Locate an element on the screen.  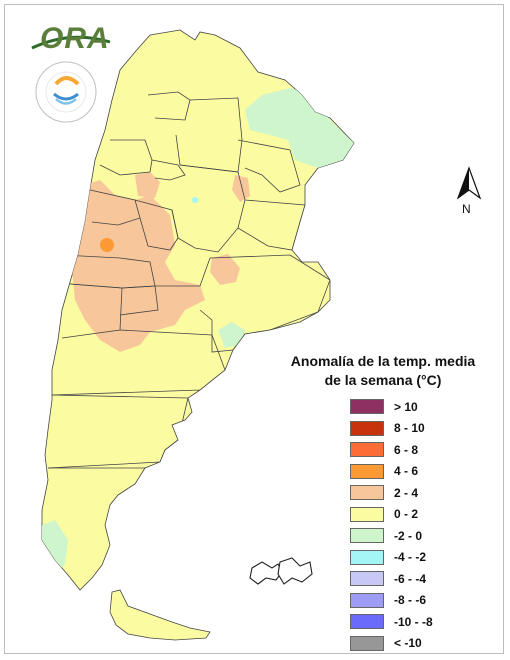
patch-cool-northeast is located at coordinates (299, 128).